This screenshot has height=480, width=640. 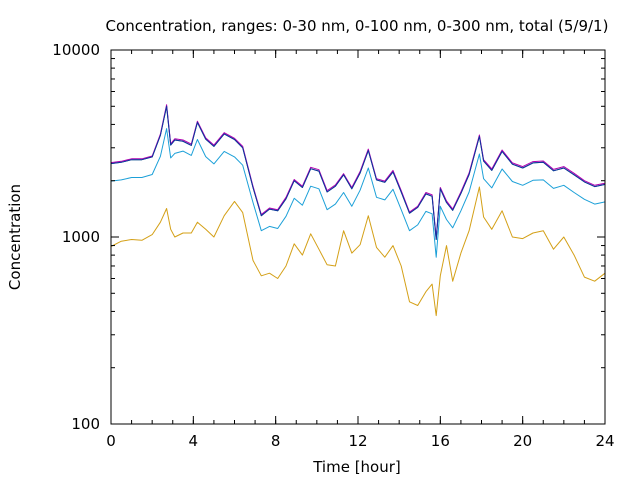 I want to click on x-tick-label: 16, so click(x=440, y=441).